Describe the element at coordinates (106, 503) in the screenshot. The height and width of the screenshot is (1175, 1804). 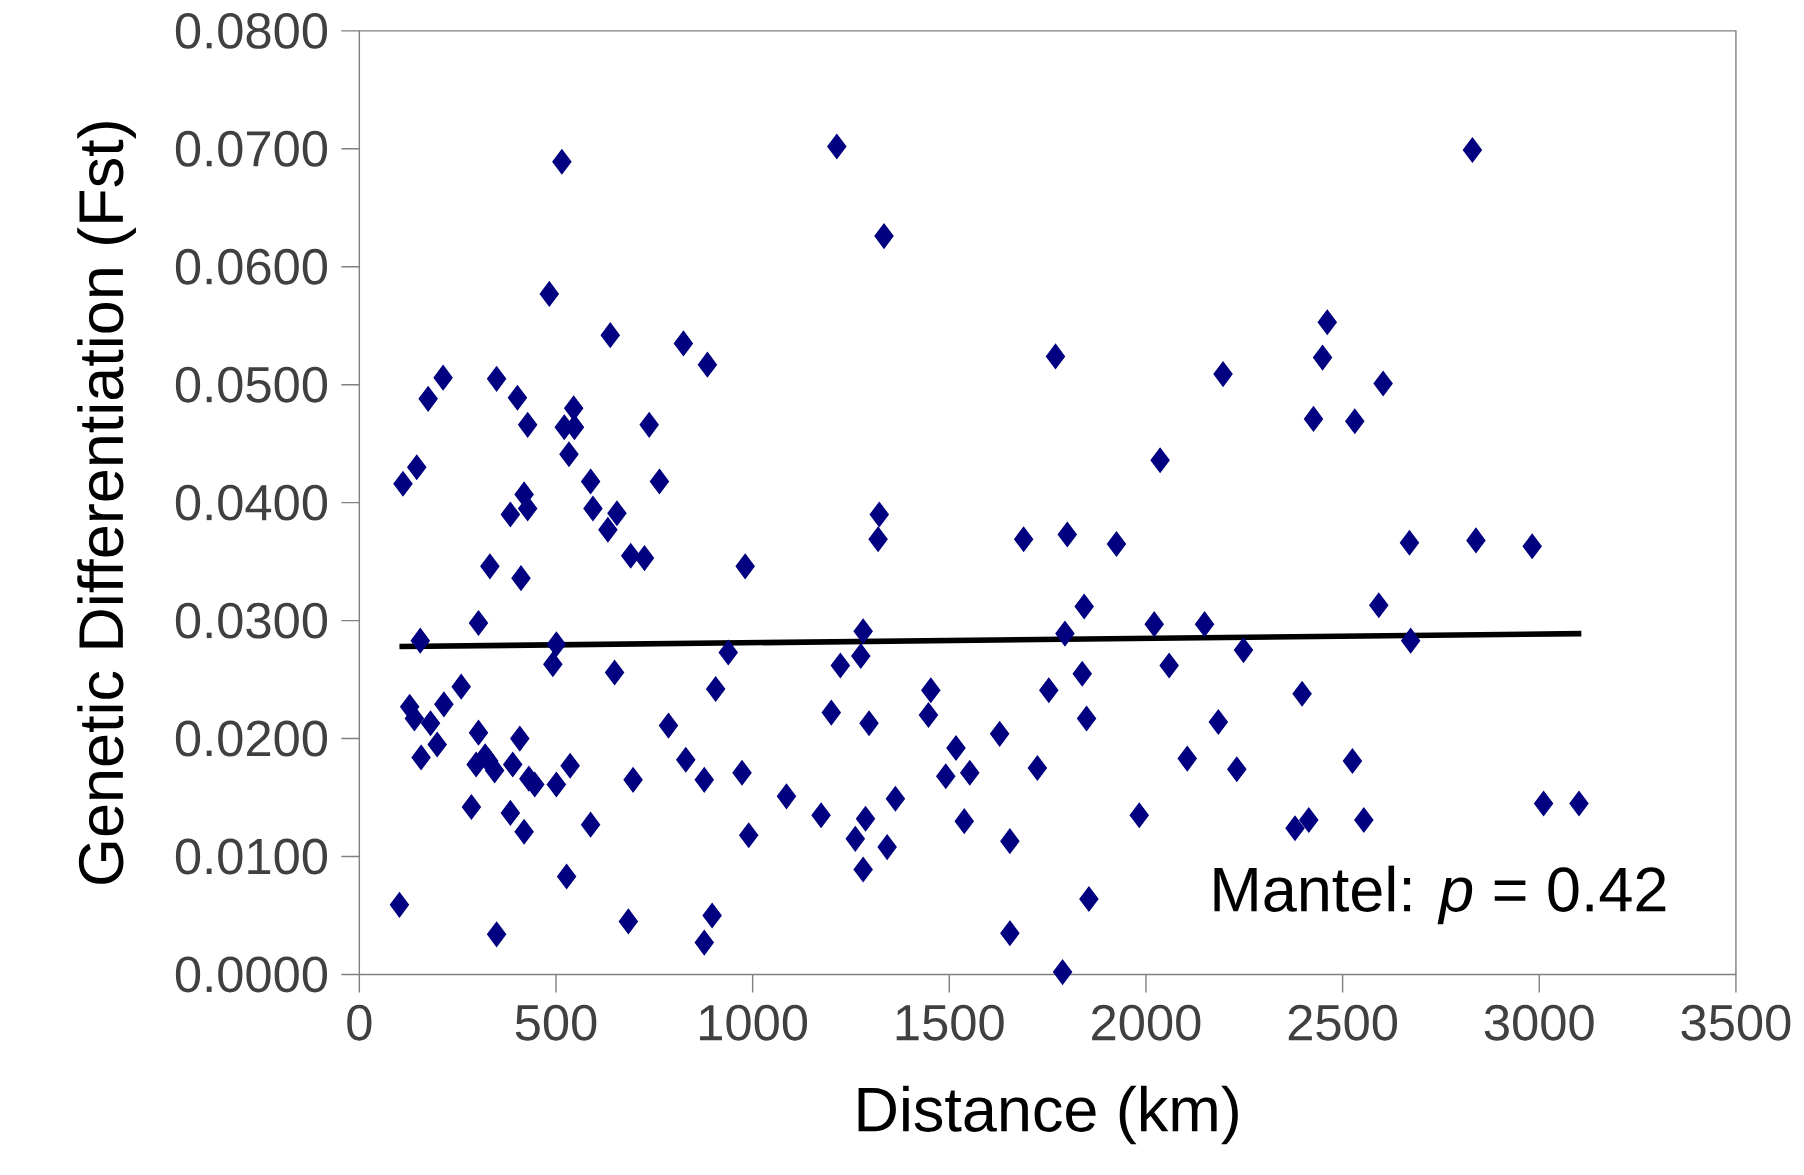
I see `y-axis-title: Genetic Differentiation (Fst)` at that location.